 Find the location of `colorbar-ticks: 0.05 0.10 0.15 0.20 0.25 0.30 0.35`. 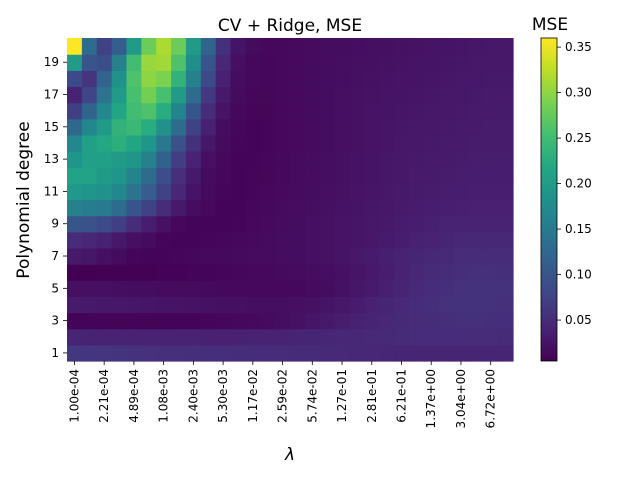

colorbar-ticks: 0.05 0.10 0.15 0.20 0.25 0.30 0.35 is located at coordinates (574, 183).